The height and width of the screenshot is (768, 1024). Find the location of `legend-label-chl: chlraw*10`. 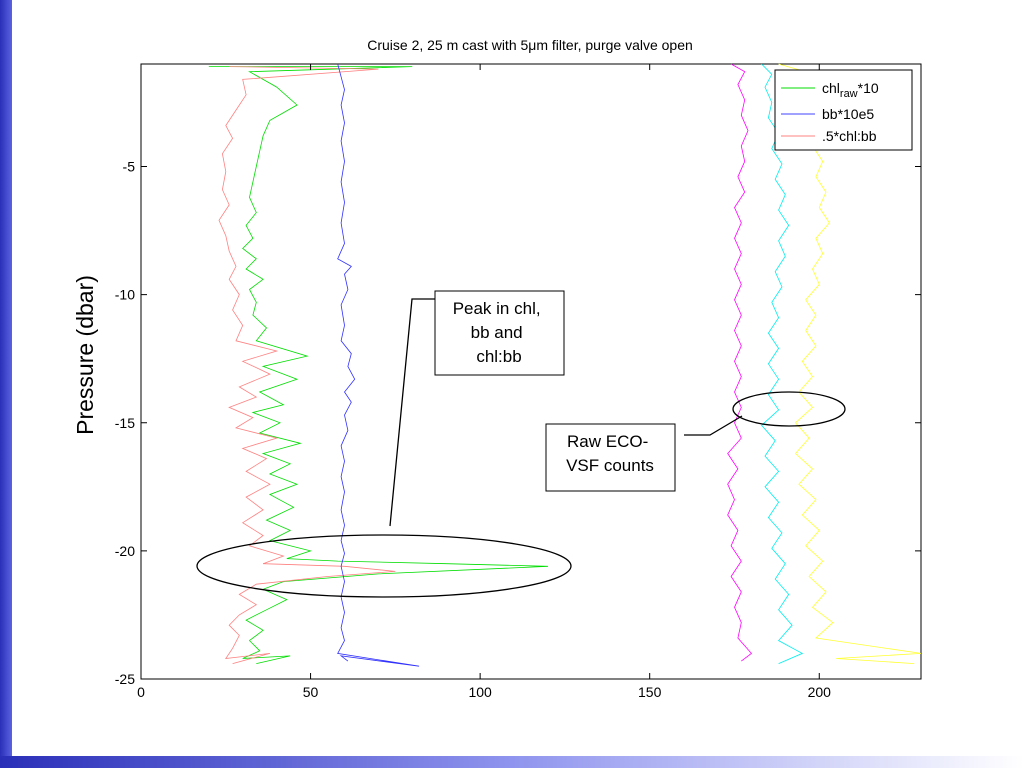

legend-label-chl: chlraw*10 is located at coordinates (850, 90).